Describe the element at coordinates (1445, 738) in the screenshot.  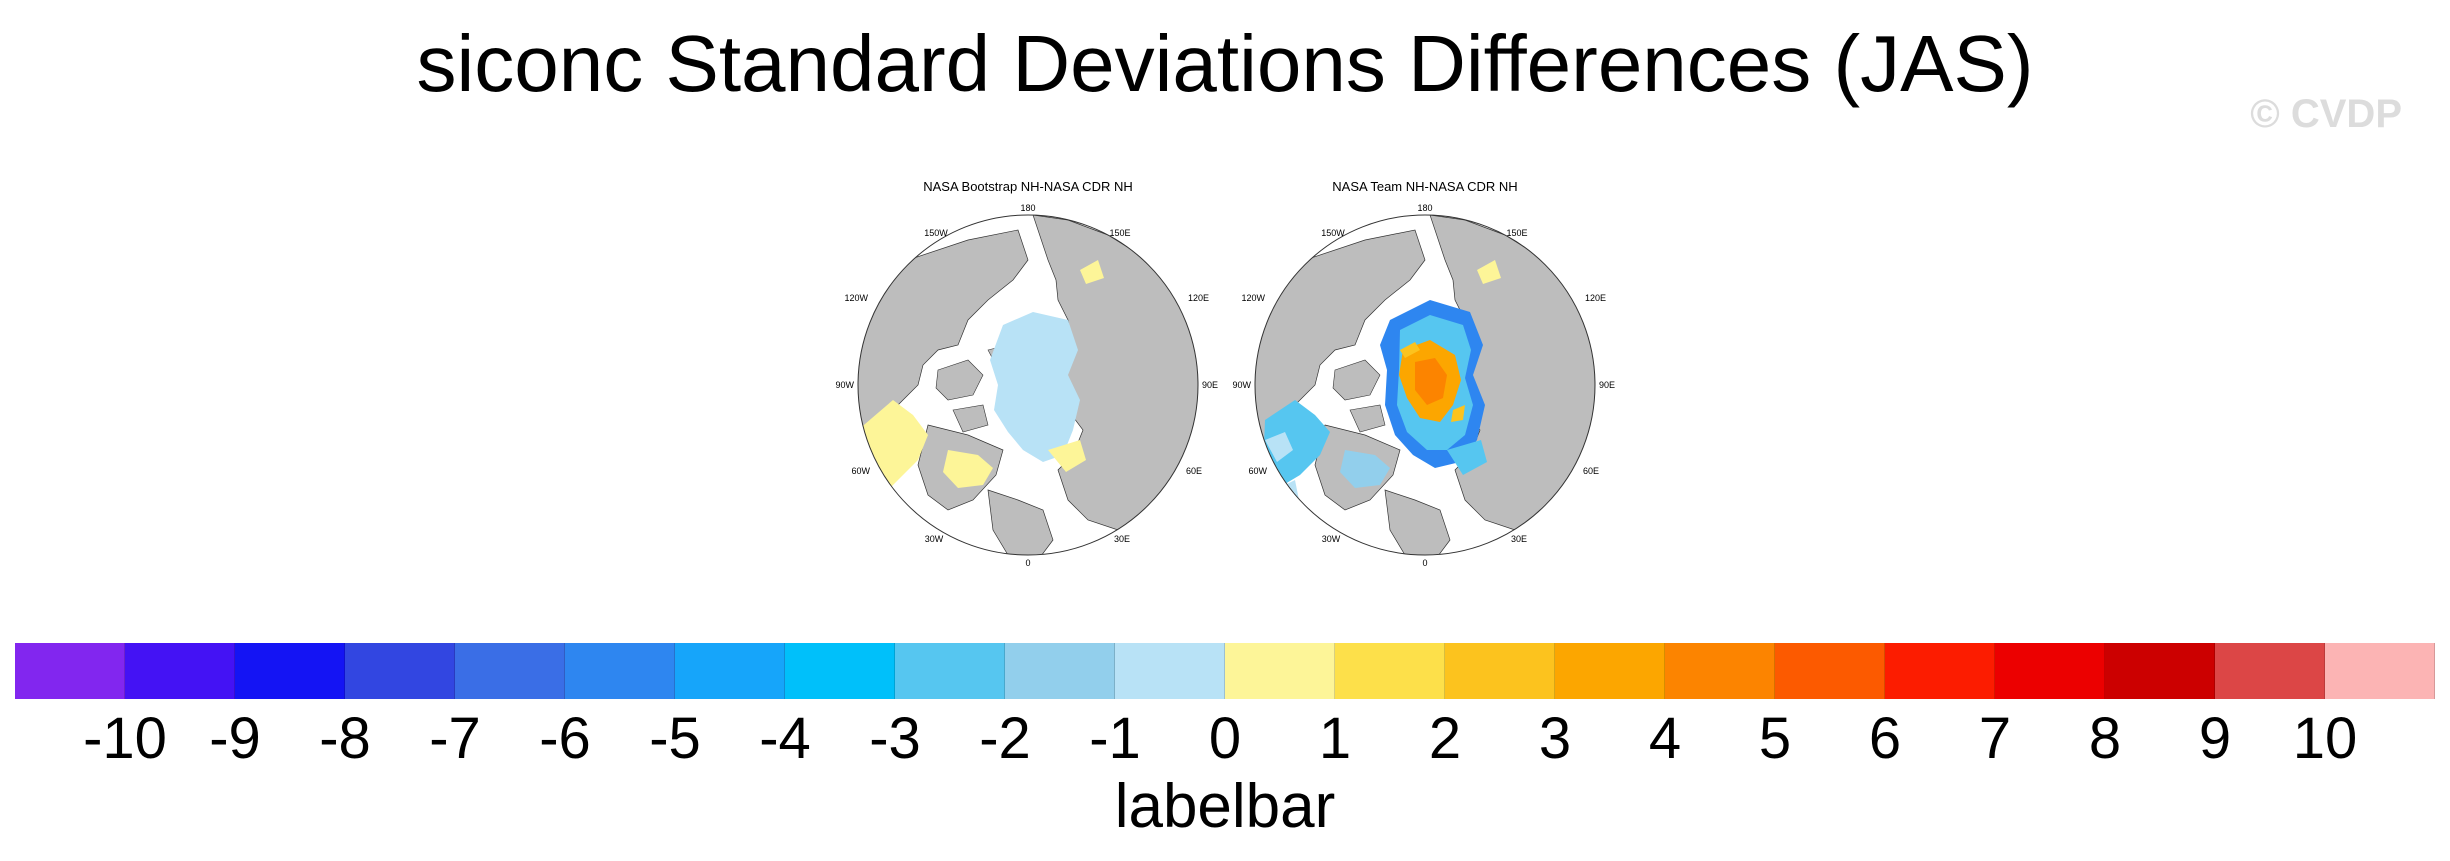
I see `labelbar-tick-label: 2` at that location.